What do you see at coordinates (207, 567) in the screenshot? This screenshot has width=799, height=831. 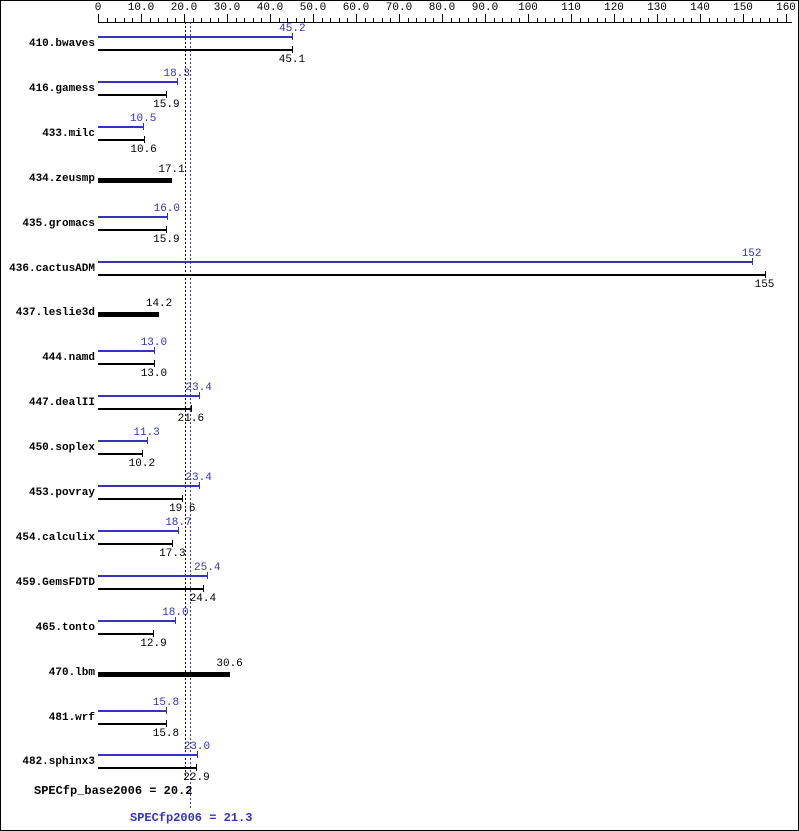 I see `benchmark-bar-peak-value: 25.4` at bounding box center [207, 567].